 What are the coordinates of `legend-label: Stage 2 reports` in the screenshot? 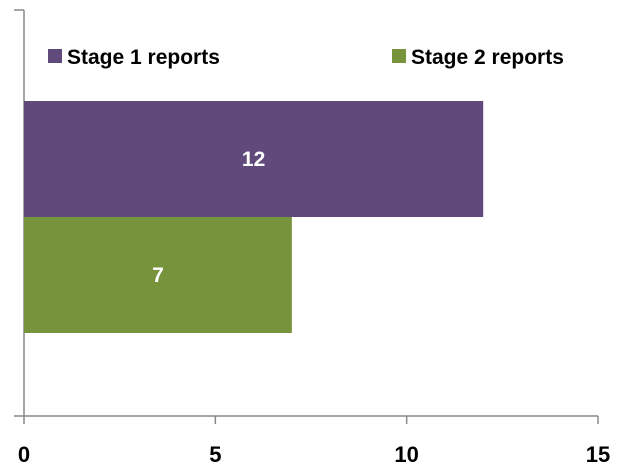 It's located at (487, 57).